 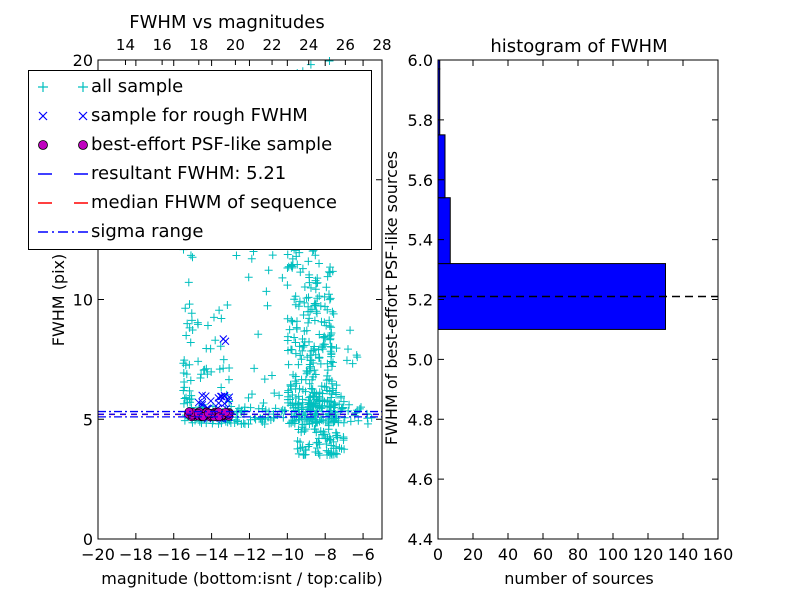 I want to click on top-x-tick-label: 26, so click(x=345, y=45).